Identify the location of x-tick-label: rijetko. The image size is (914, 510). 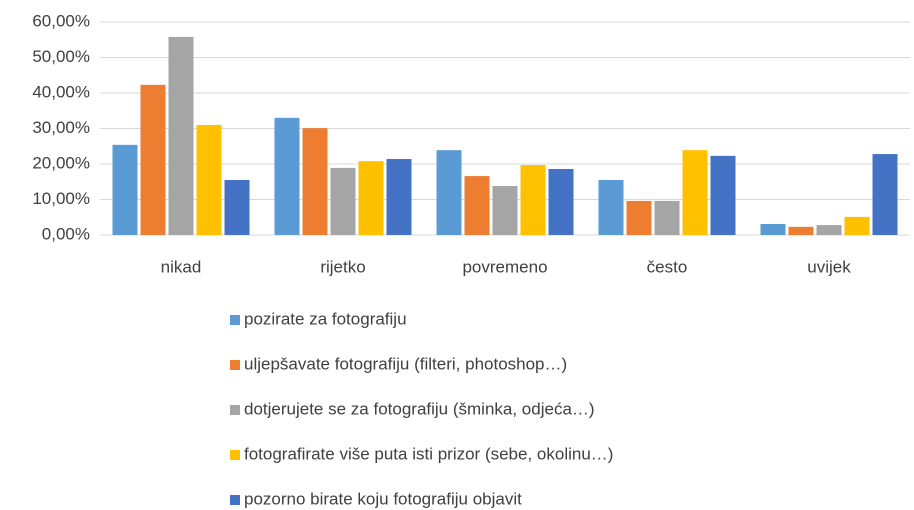
(342, 266).